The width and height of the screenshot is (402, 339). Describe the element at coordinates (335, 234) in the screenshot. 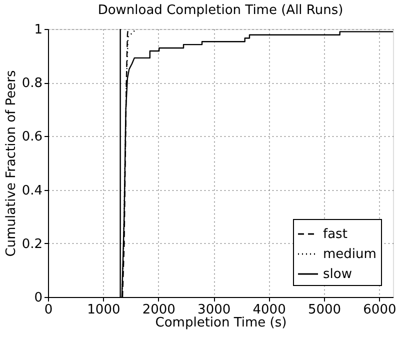

I see `legend-label: fast` at that location.